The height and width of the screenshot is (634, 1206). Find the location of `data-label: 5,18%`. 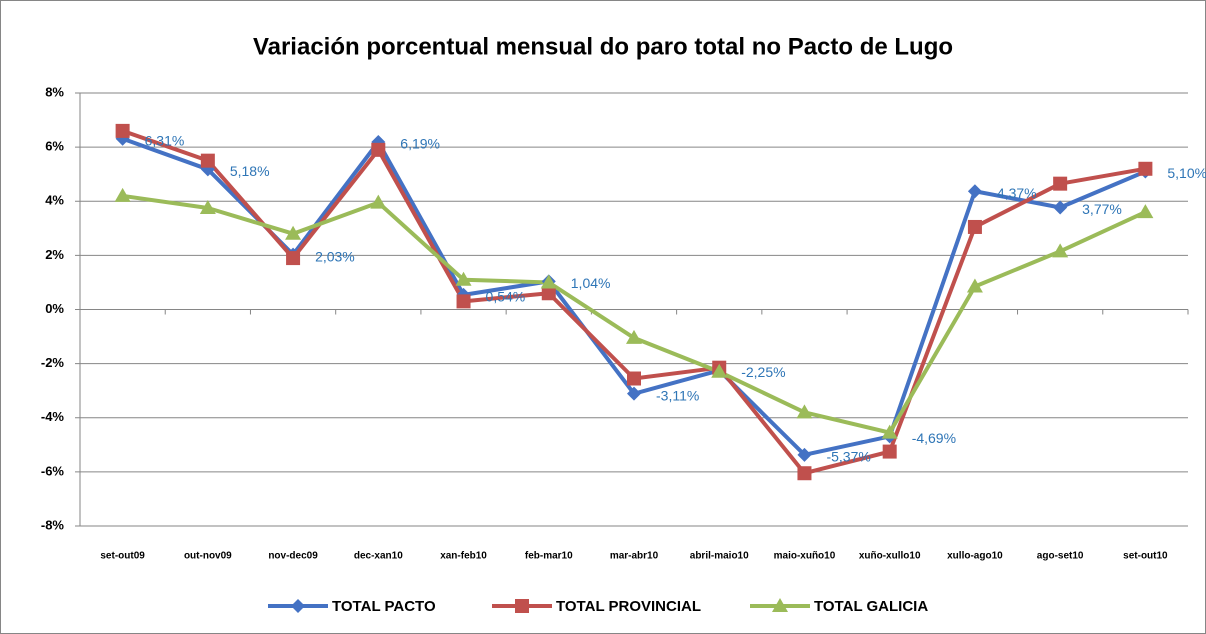

data-label: 5,18% is located at coordinates (250, 171).